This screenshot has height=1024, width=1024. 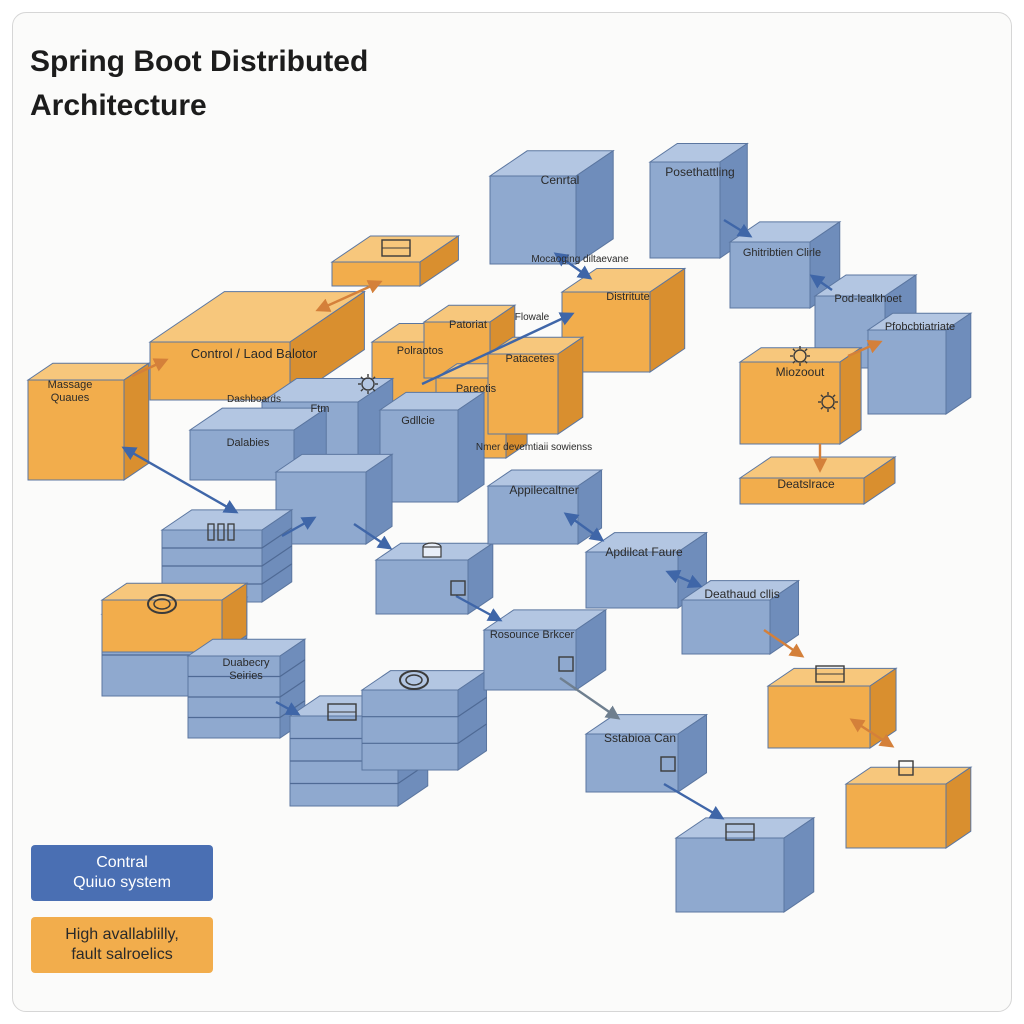 What do you see at coordinates (640, 738) in the screenshot?
I see `stateless-gateway-label: Sstabioa Can` at bounding box center [640, 738].